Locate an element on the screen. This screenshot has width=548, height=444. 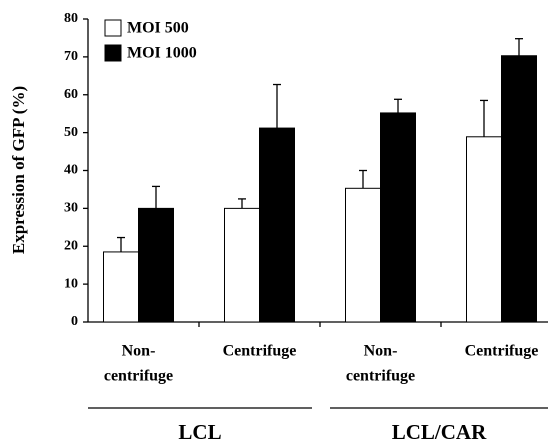
group-label: LCL is located at coordinates (199, 432).